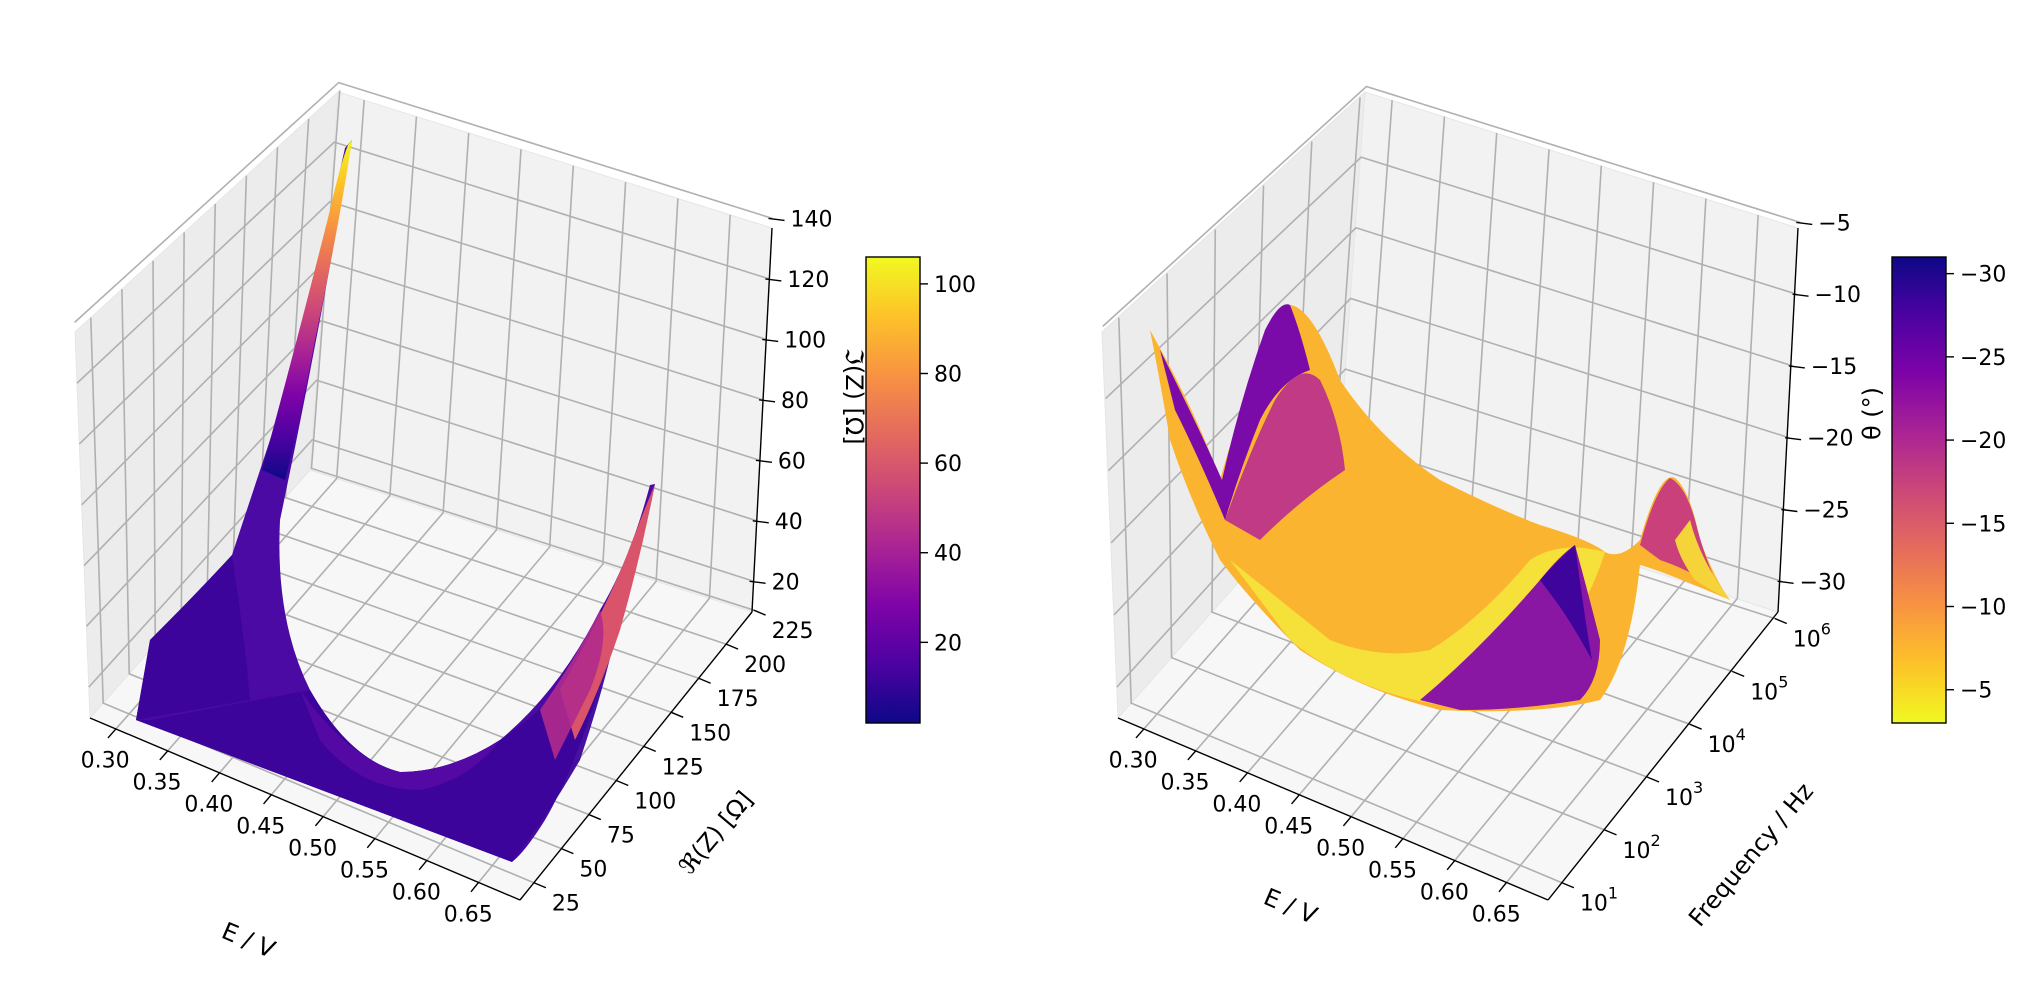 The height and width of the screenshot is (981, 2037). I want to click on y-tick-label: 103, so click(1684, 794).